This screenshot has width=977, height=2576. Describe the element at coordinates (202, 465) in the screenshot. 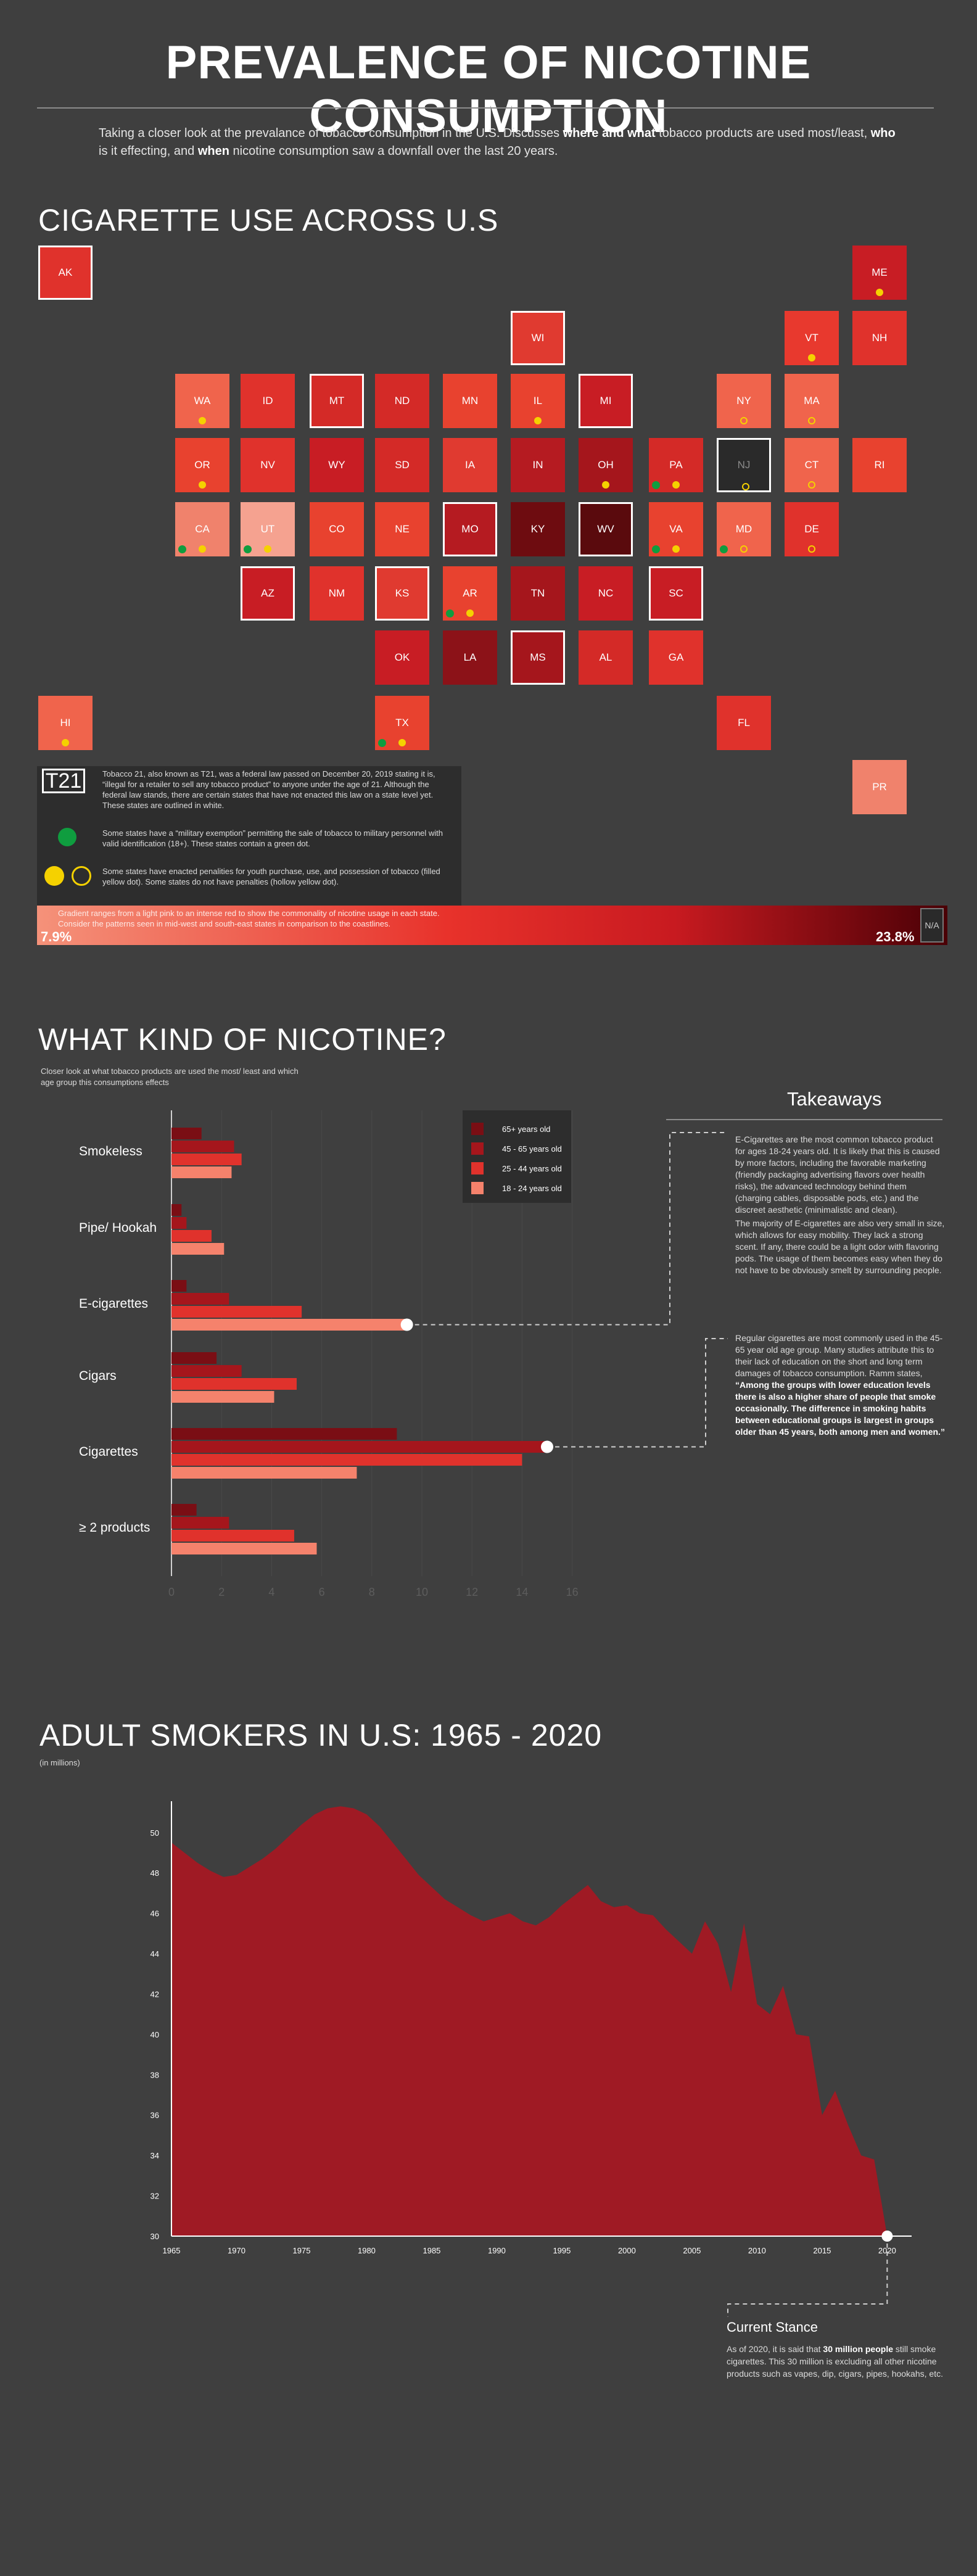

I see `state-tile-or: OR` at that location.